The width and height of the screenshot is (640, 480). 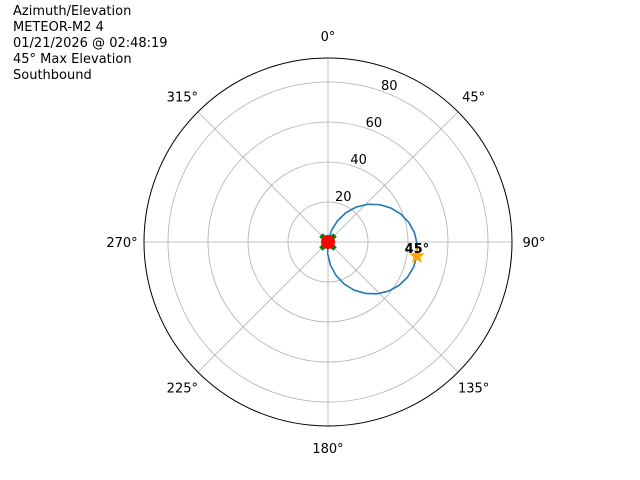 I want to click on title-line: 45° Max Elevation, so click(x=72, y=59).